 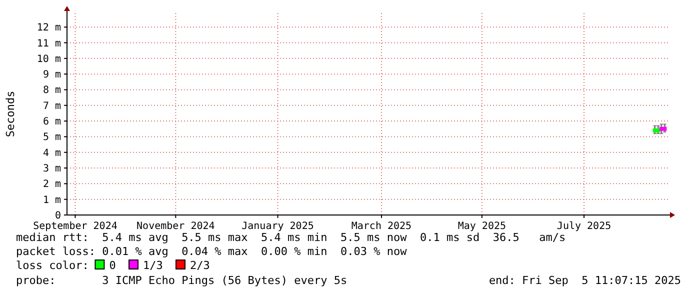 I want to click on legend-label: 1/3, so click(x=153, y=265).